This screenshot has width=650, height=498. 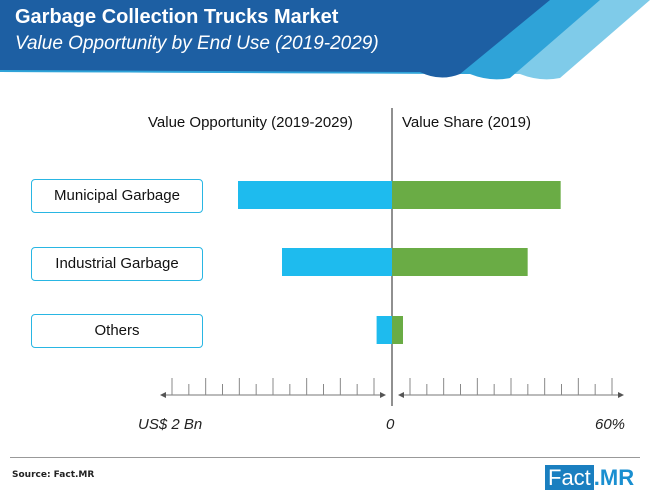 I want to click on logo-part: Fact, so click(x=569, y=477).